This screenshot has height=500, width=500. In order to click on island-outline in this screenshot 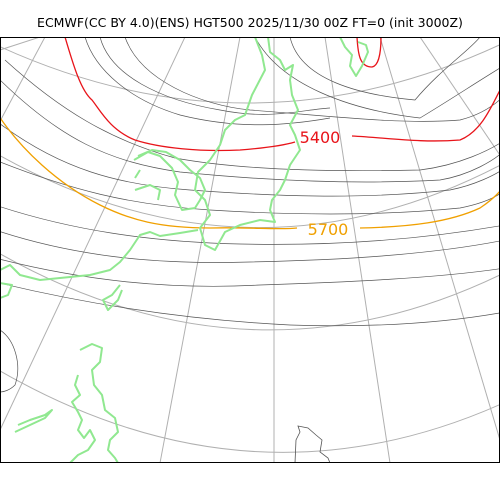, I will do `click(312, 444)`.